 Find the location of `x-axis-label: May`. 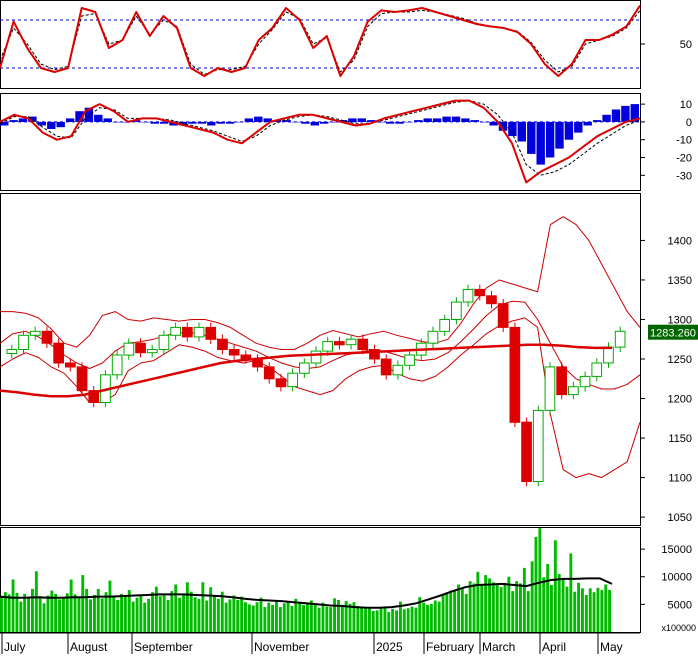

x-axis-label: May is located at coordinates (611, 647).